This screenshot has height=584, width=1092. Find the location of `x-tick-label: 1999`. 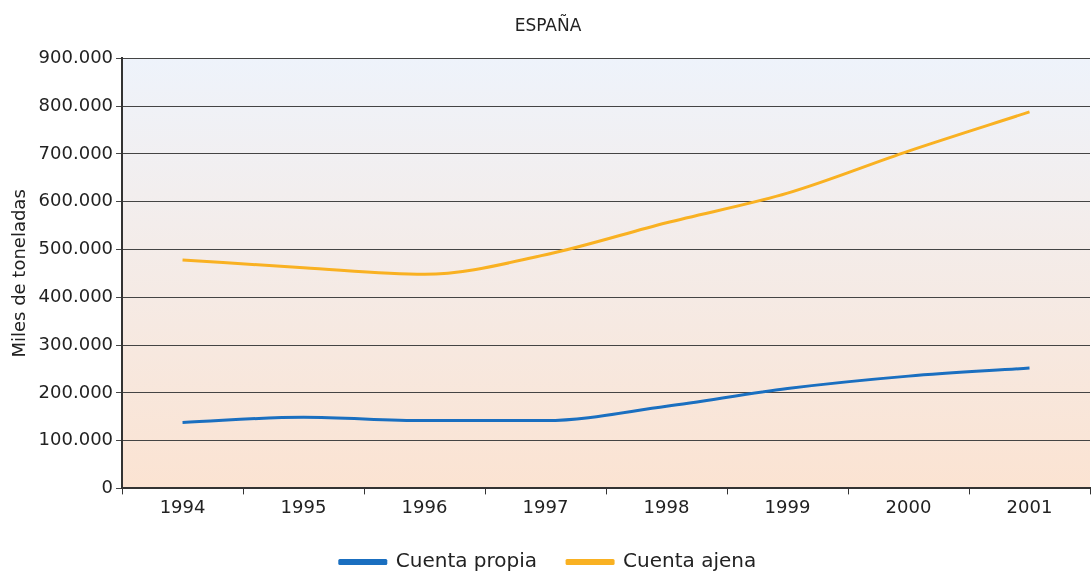

x-tick-label: 1999 is located at coordinates (787, 506).